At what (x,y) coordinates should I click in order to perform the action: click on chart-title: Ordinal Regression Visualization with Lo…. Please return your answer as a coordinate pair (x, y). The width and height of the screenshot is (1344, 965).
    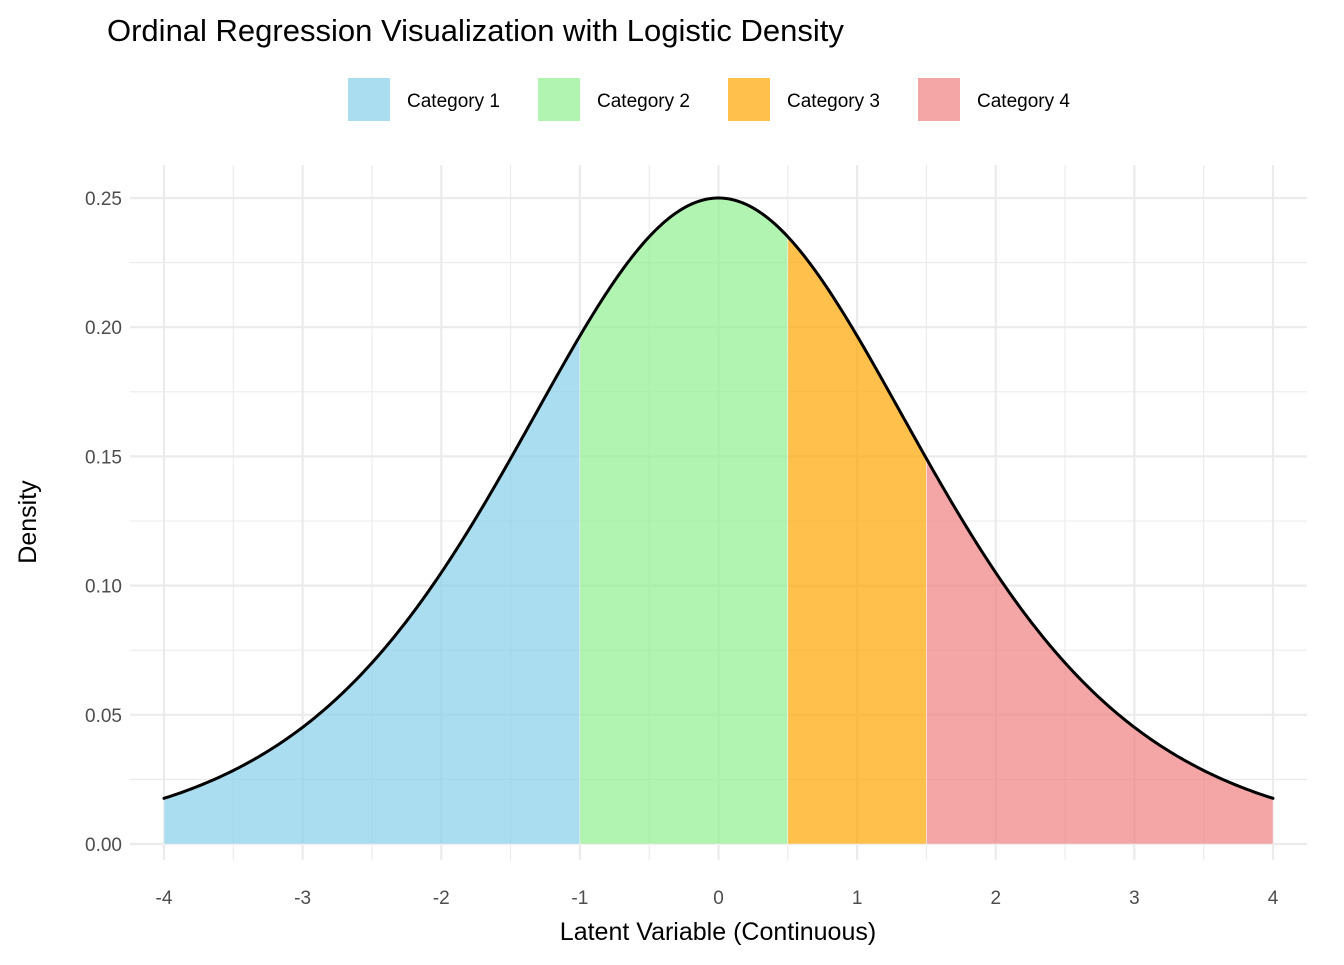
    Looking at the image, I should click on (475, 30).